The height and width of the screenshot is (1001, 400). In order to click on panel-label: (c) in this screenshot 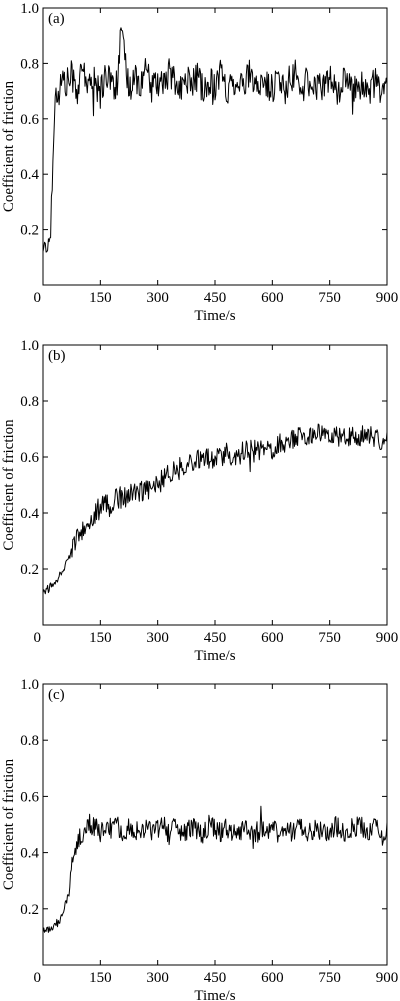, I will do `click(56, 695)`.